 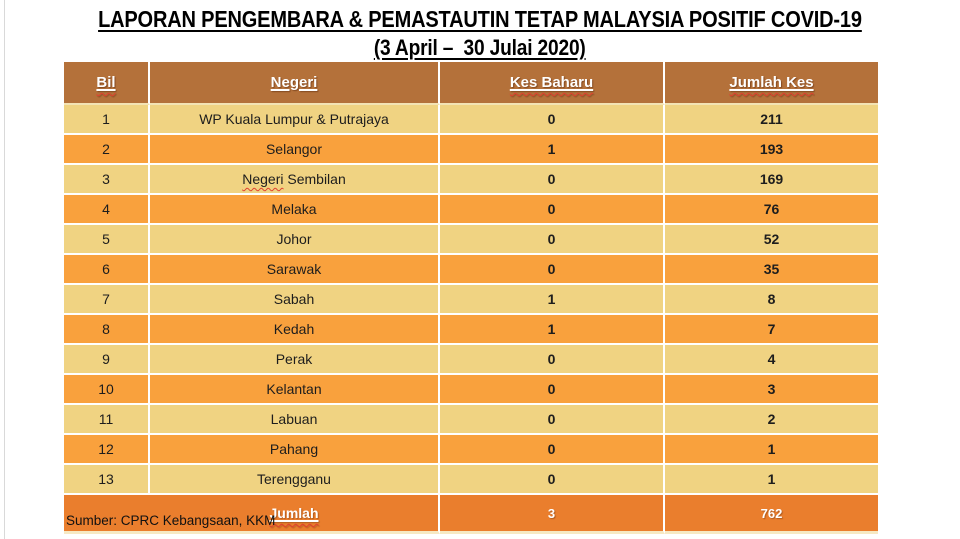 I want to click on table-row: 13 Terengganu 0 1, so click(x=471, y=480).